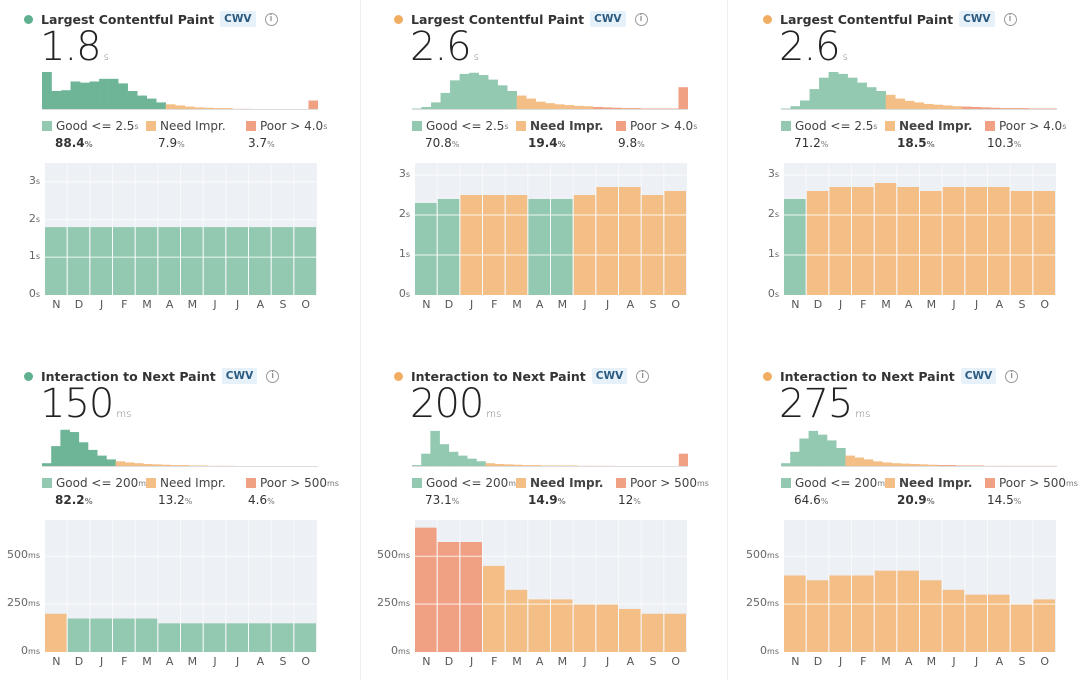 Image resolution: width=1080 pixels, height=697 pixels. What do you see at coordinates (767, 19) in the screenshot?
I see `status-dot-icon` at bounding box center [767, 19].